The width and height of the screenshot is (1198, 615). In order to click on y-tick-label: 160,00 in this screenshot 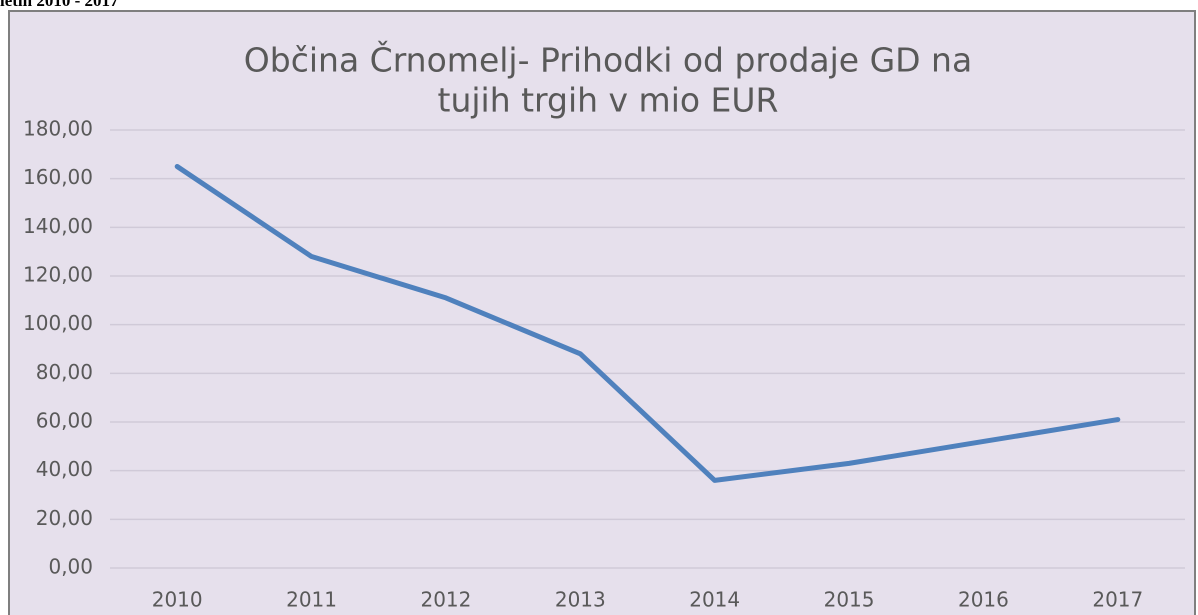, I will do `click(58, 177)`.